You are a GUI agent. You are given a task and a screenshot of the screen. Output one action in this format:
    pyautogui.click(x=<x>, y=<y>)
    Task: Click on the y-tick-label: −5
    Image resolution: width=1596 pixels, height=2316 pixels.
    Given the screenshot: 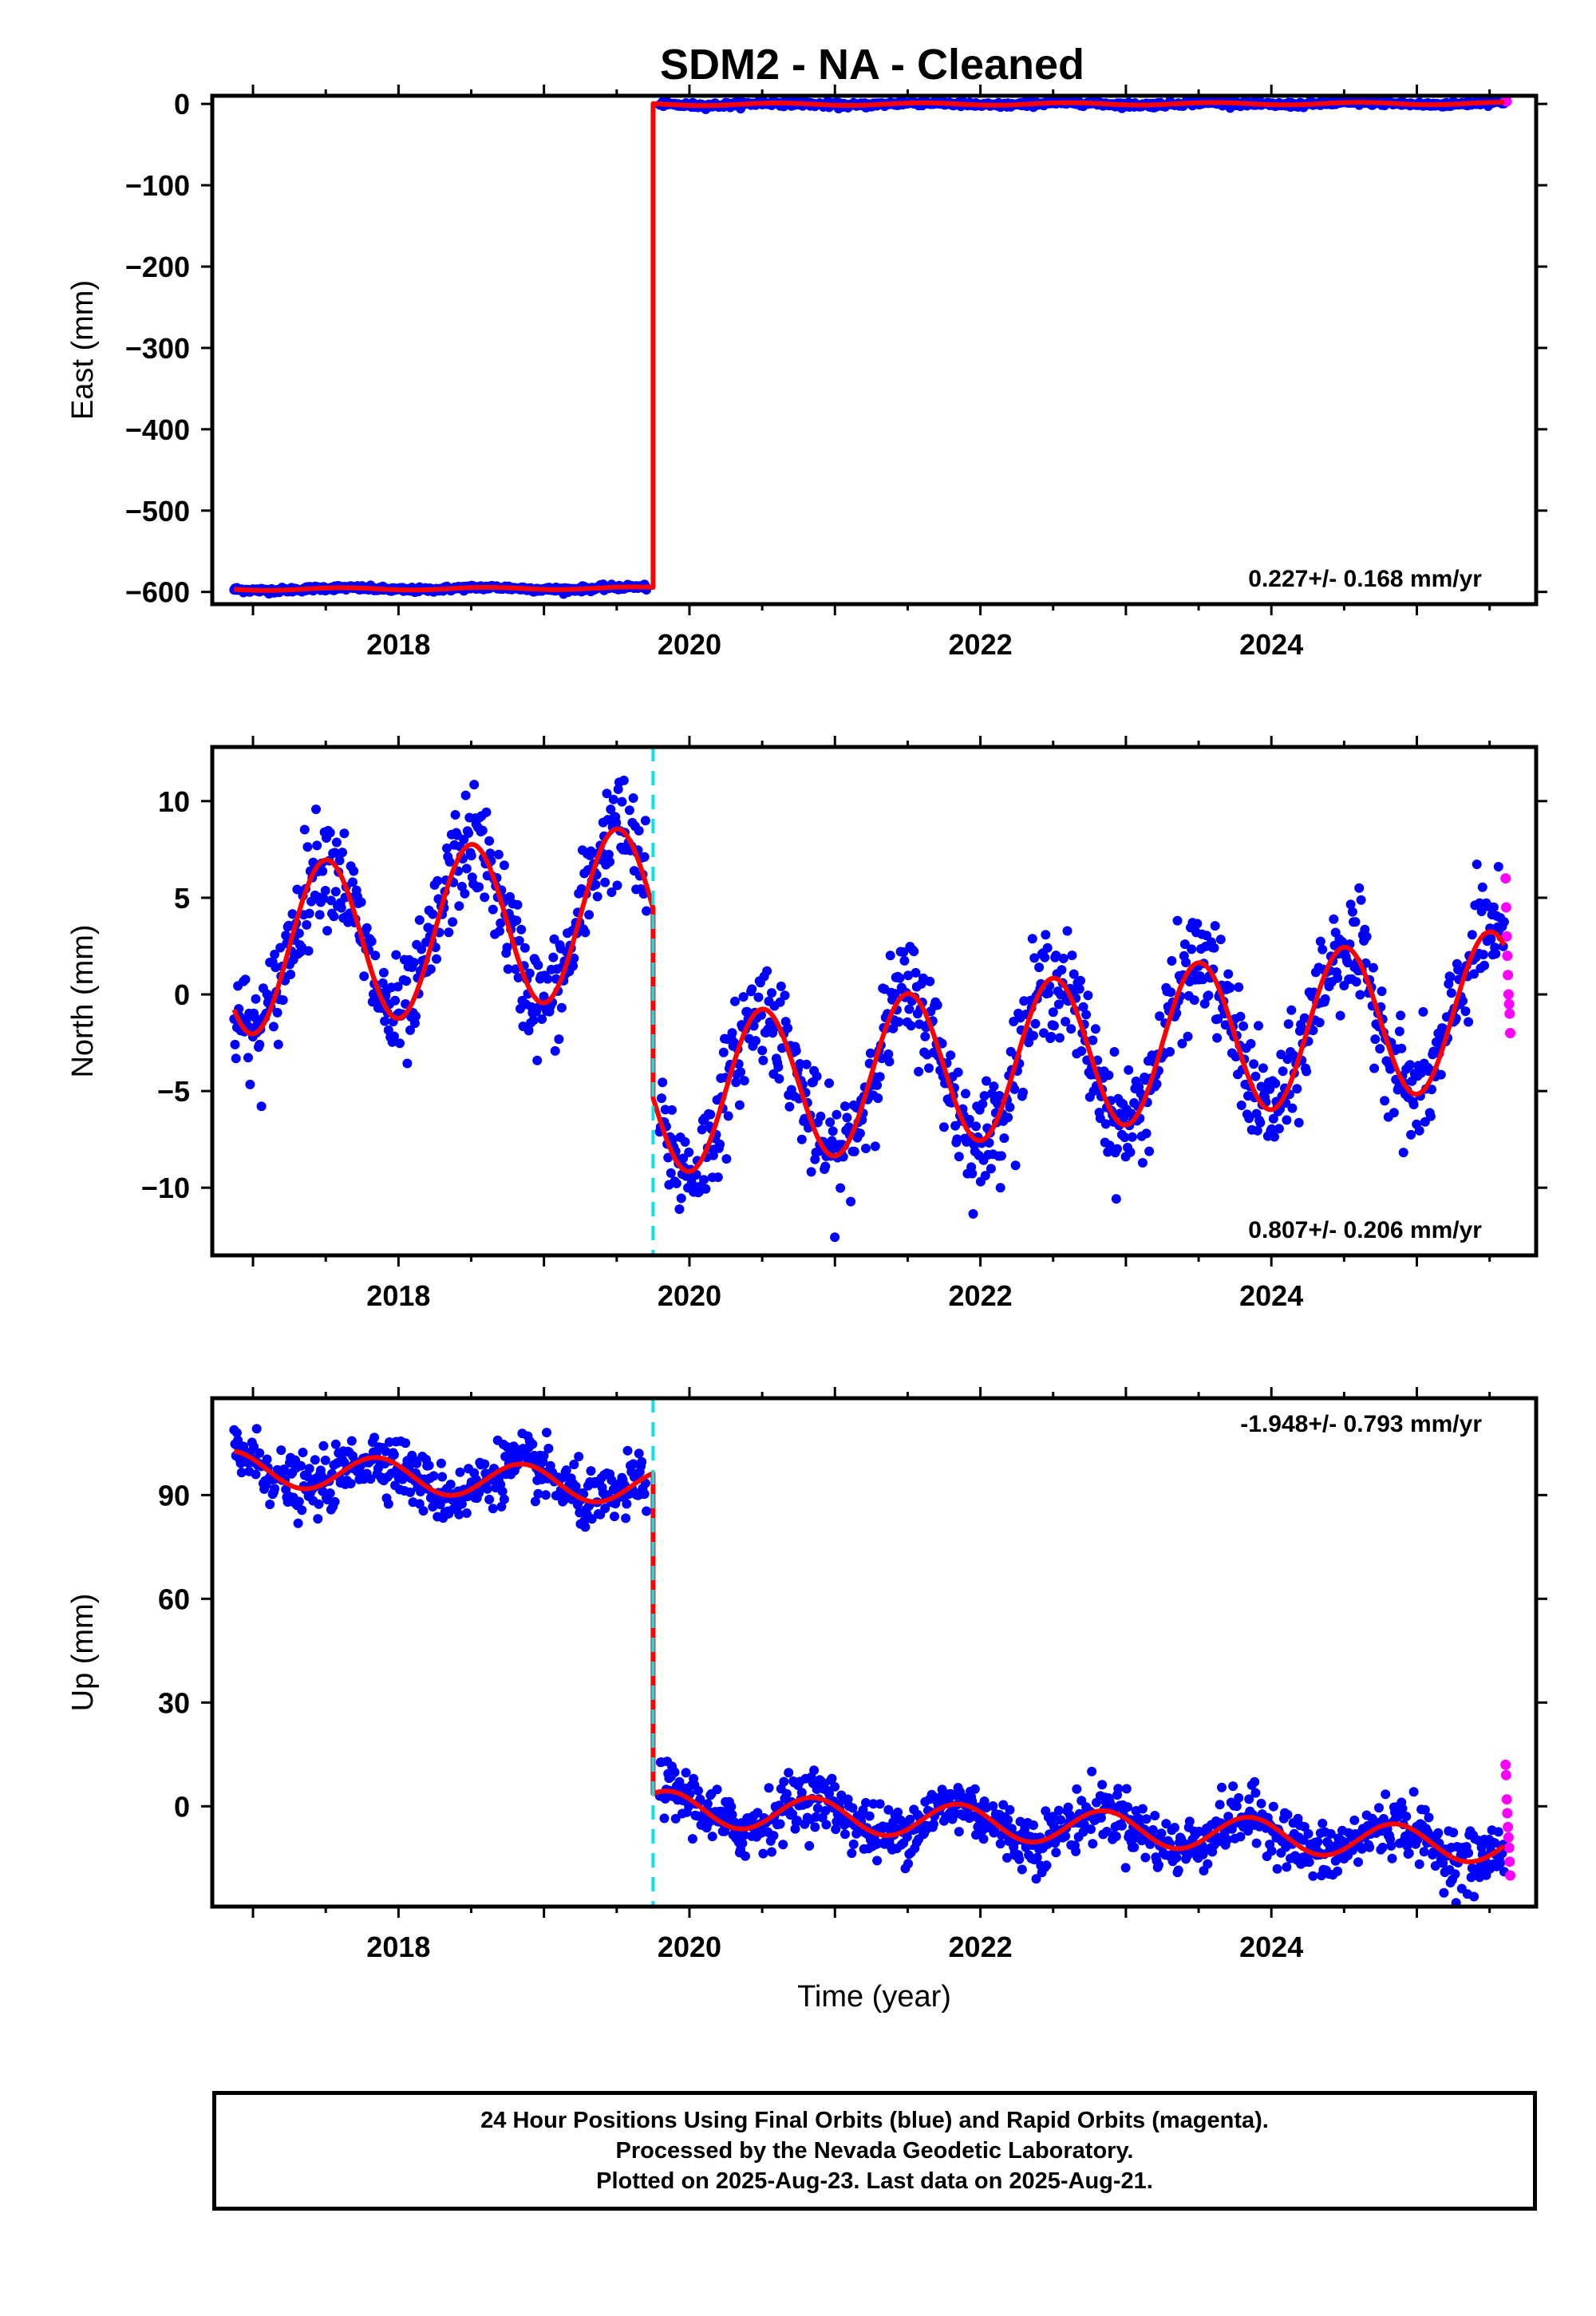 What is the action you would take?
    pyautogui.click(x=173, y=1091)
    